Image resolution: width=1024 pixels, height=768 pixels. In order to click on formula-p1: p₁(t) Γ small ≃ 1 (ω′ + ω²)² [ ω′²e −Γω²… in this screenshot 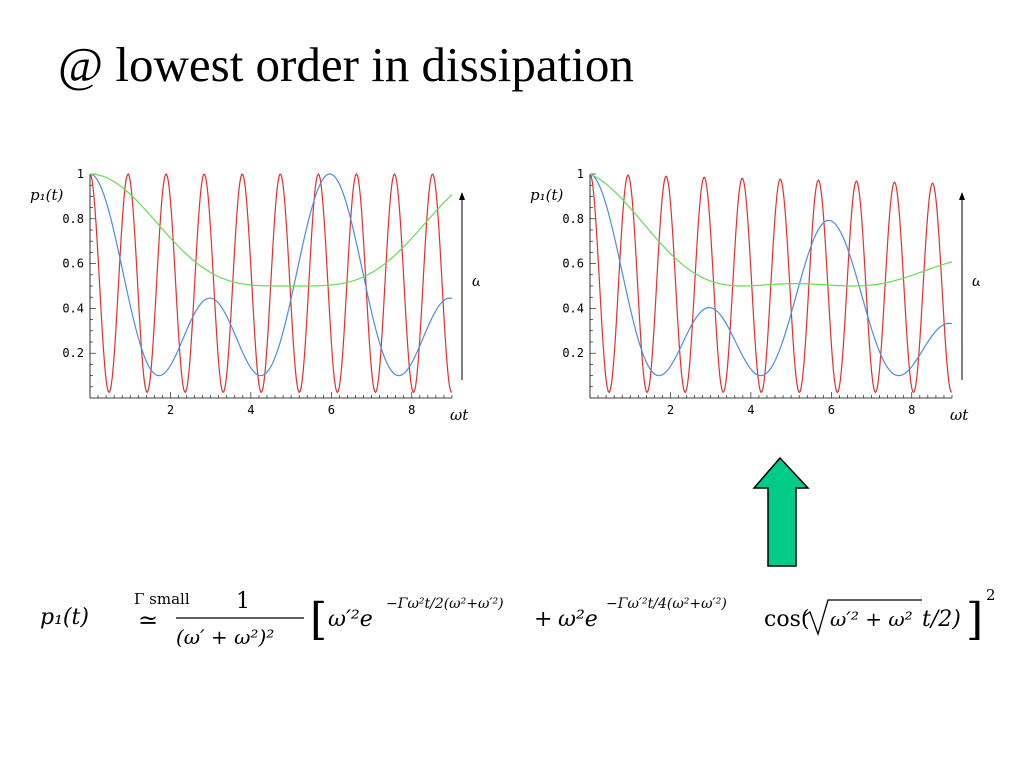, I will do `click(518, 617)`.